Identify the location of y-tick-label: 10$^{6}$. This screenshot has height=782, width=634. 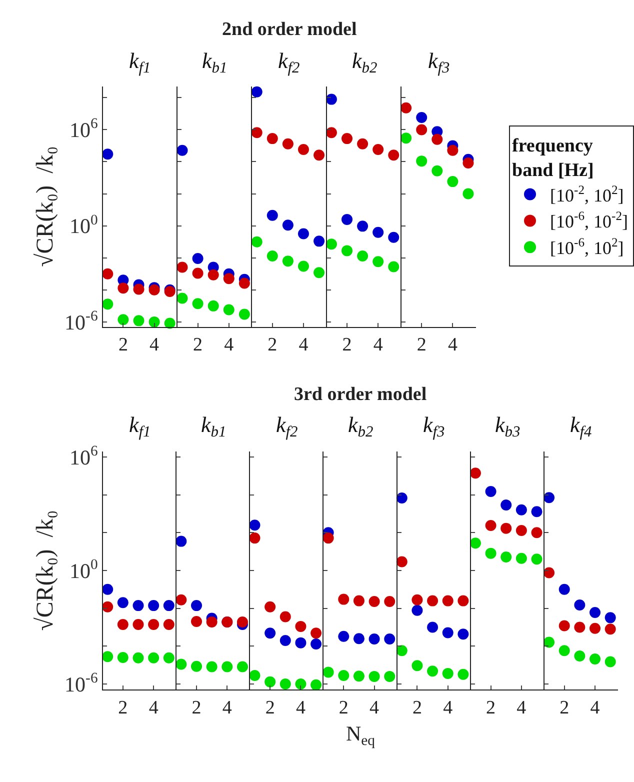
(83, 129).